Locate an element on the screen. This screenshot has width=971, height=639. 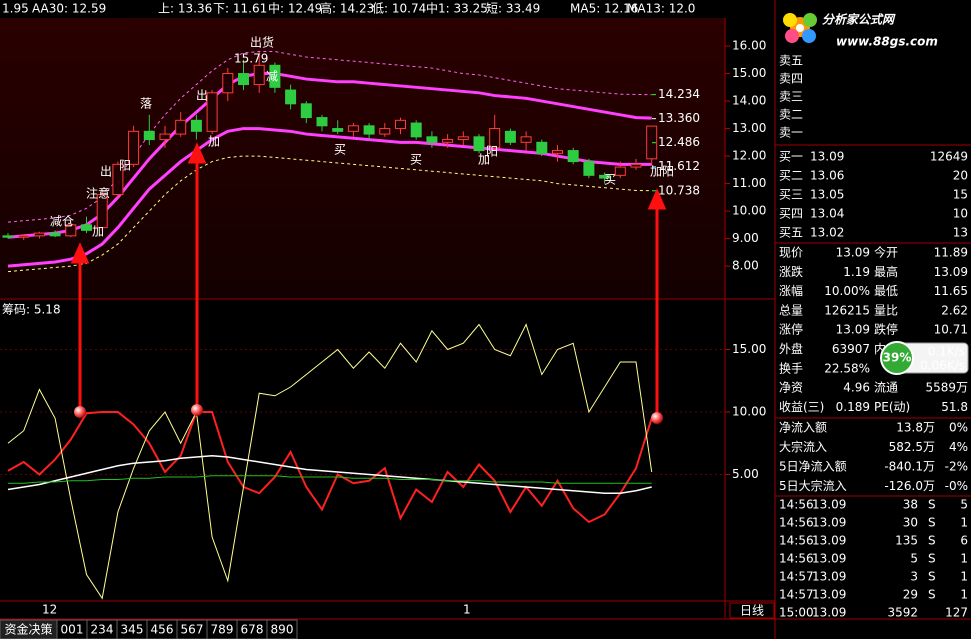
tab is located at coordinates (282, 629).